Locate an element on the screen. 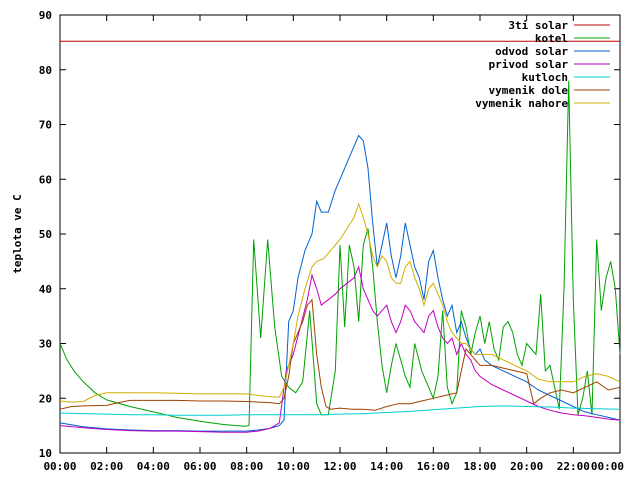  legend-entry-label: vymenik dole is located at coordinates (529, 90).